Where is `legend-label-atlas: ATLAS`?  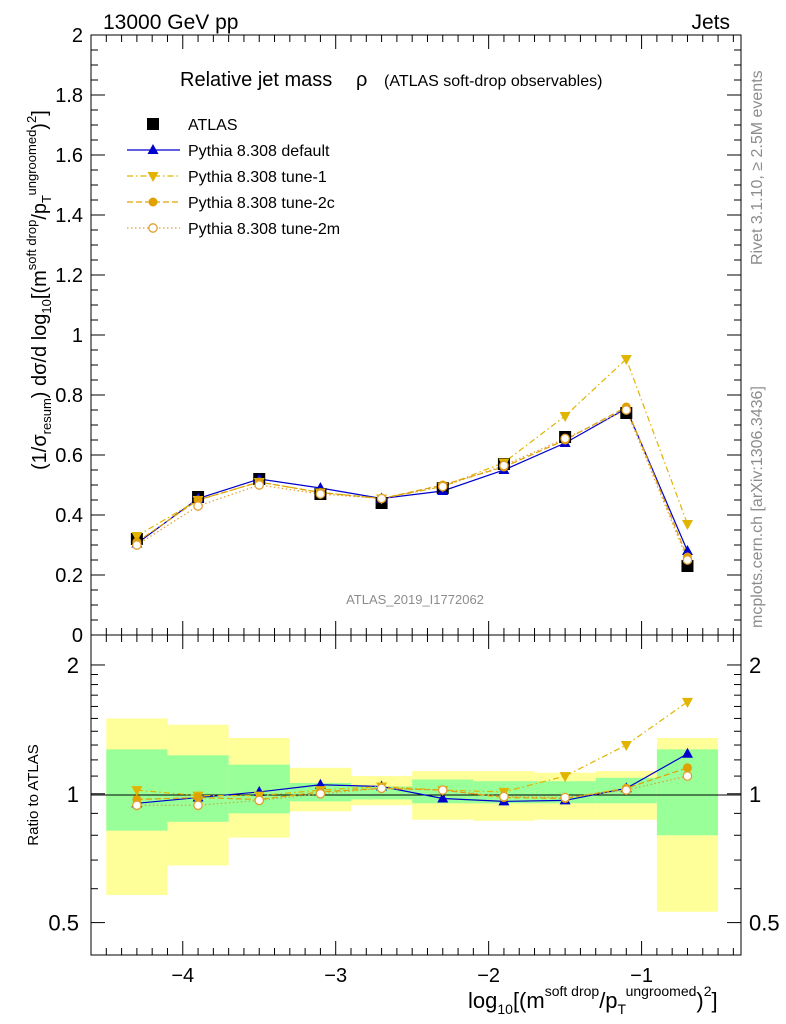 legend-label-atlas: ATLAS is located at coordinates (213, 125).